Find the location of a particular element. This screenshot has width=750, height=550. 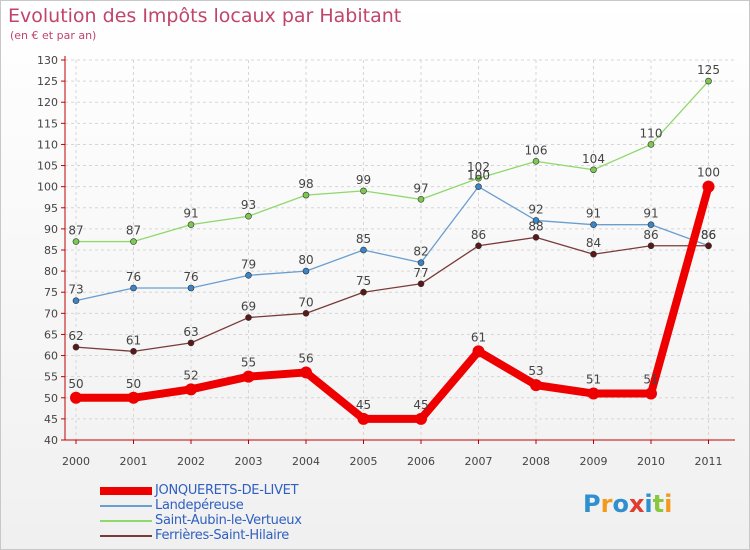

data-label: 100 is located at coordinates (478, 176).